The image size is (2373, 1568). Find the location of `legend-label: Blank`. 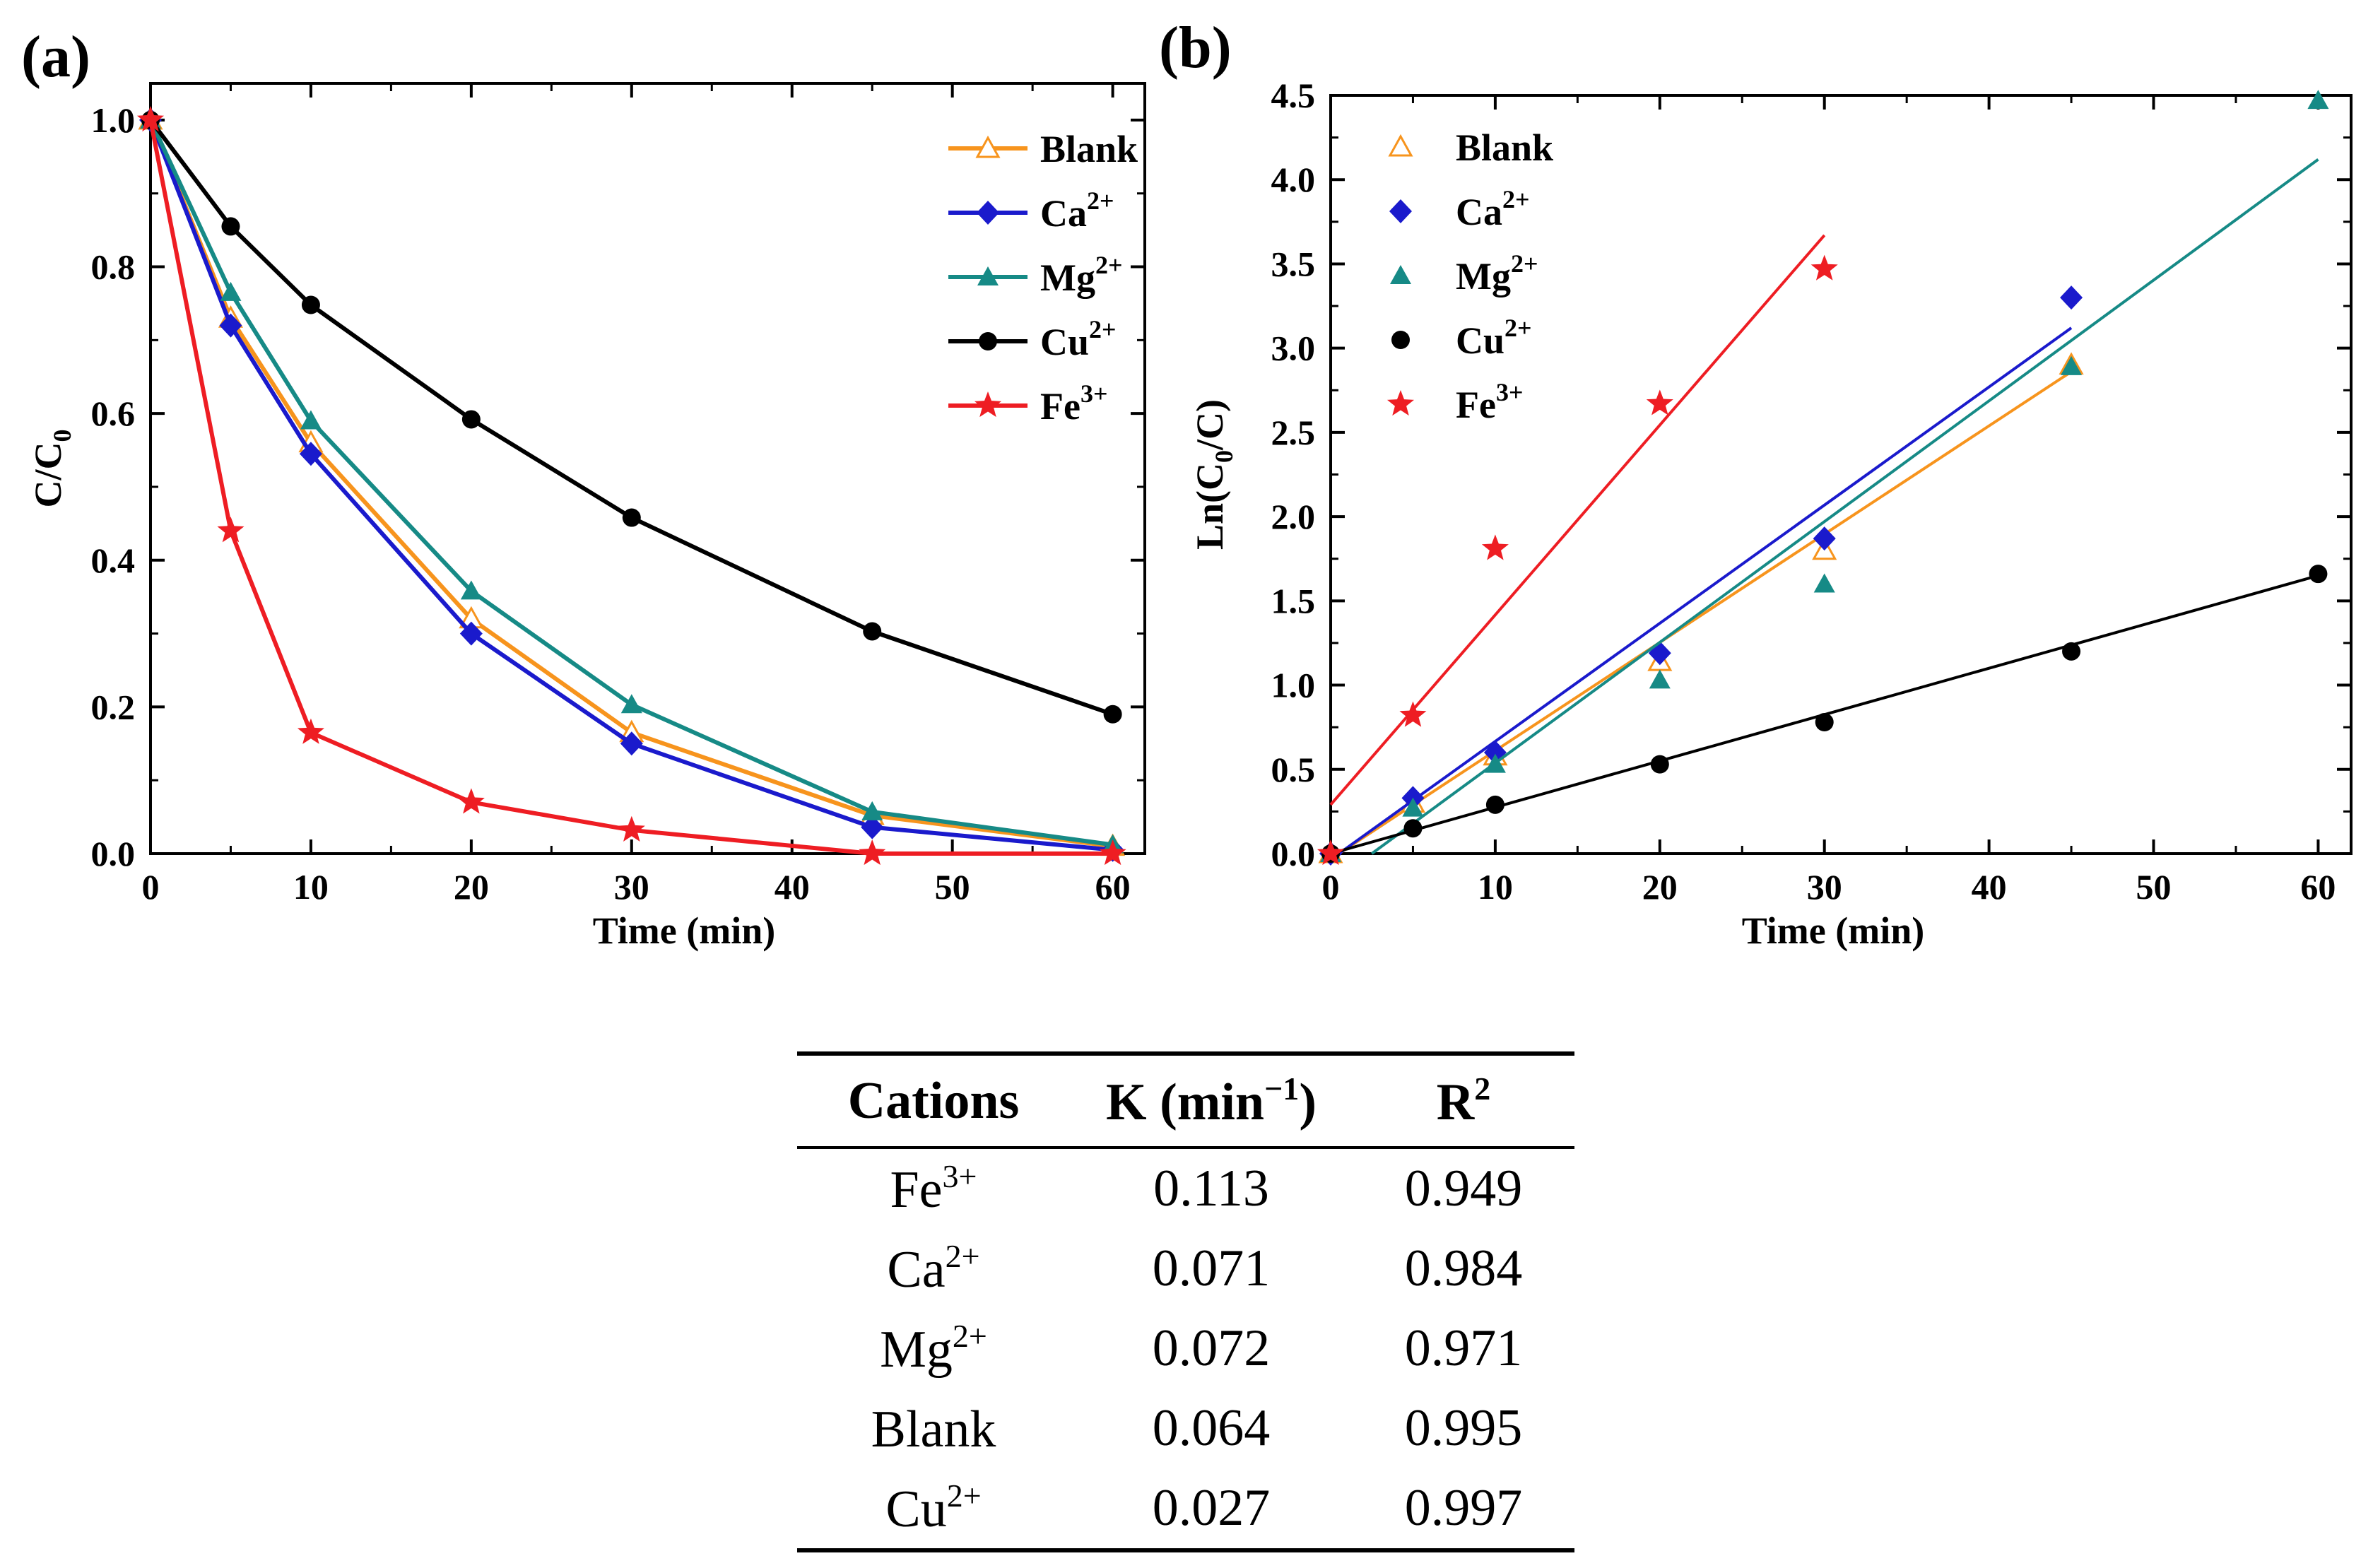

legend-label: Blank is located at coordinates (1504, 147).